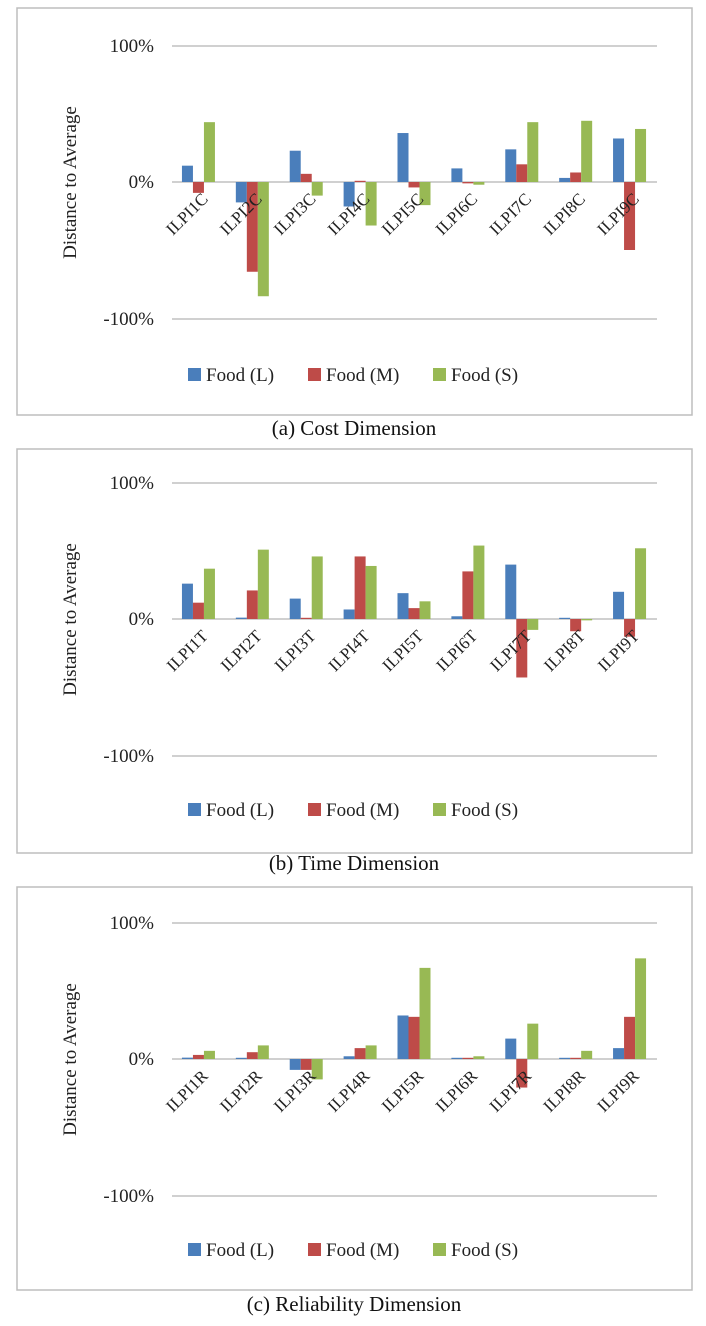  What do you see at coordinates (241, 618) in the screenshot?
I see `bar-ILPI2T-l` at bounding box center [241, 618].